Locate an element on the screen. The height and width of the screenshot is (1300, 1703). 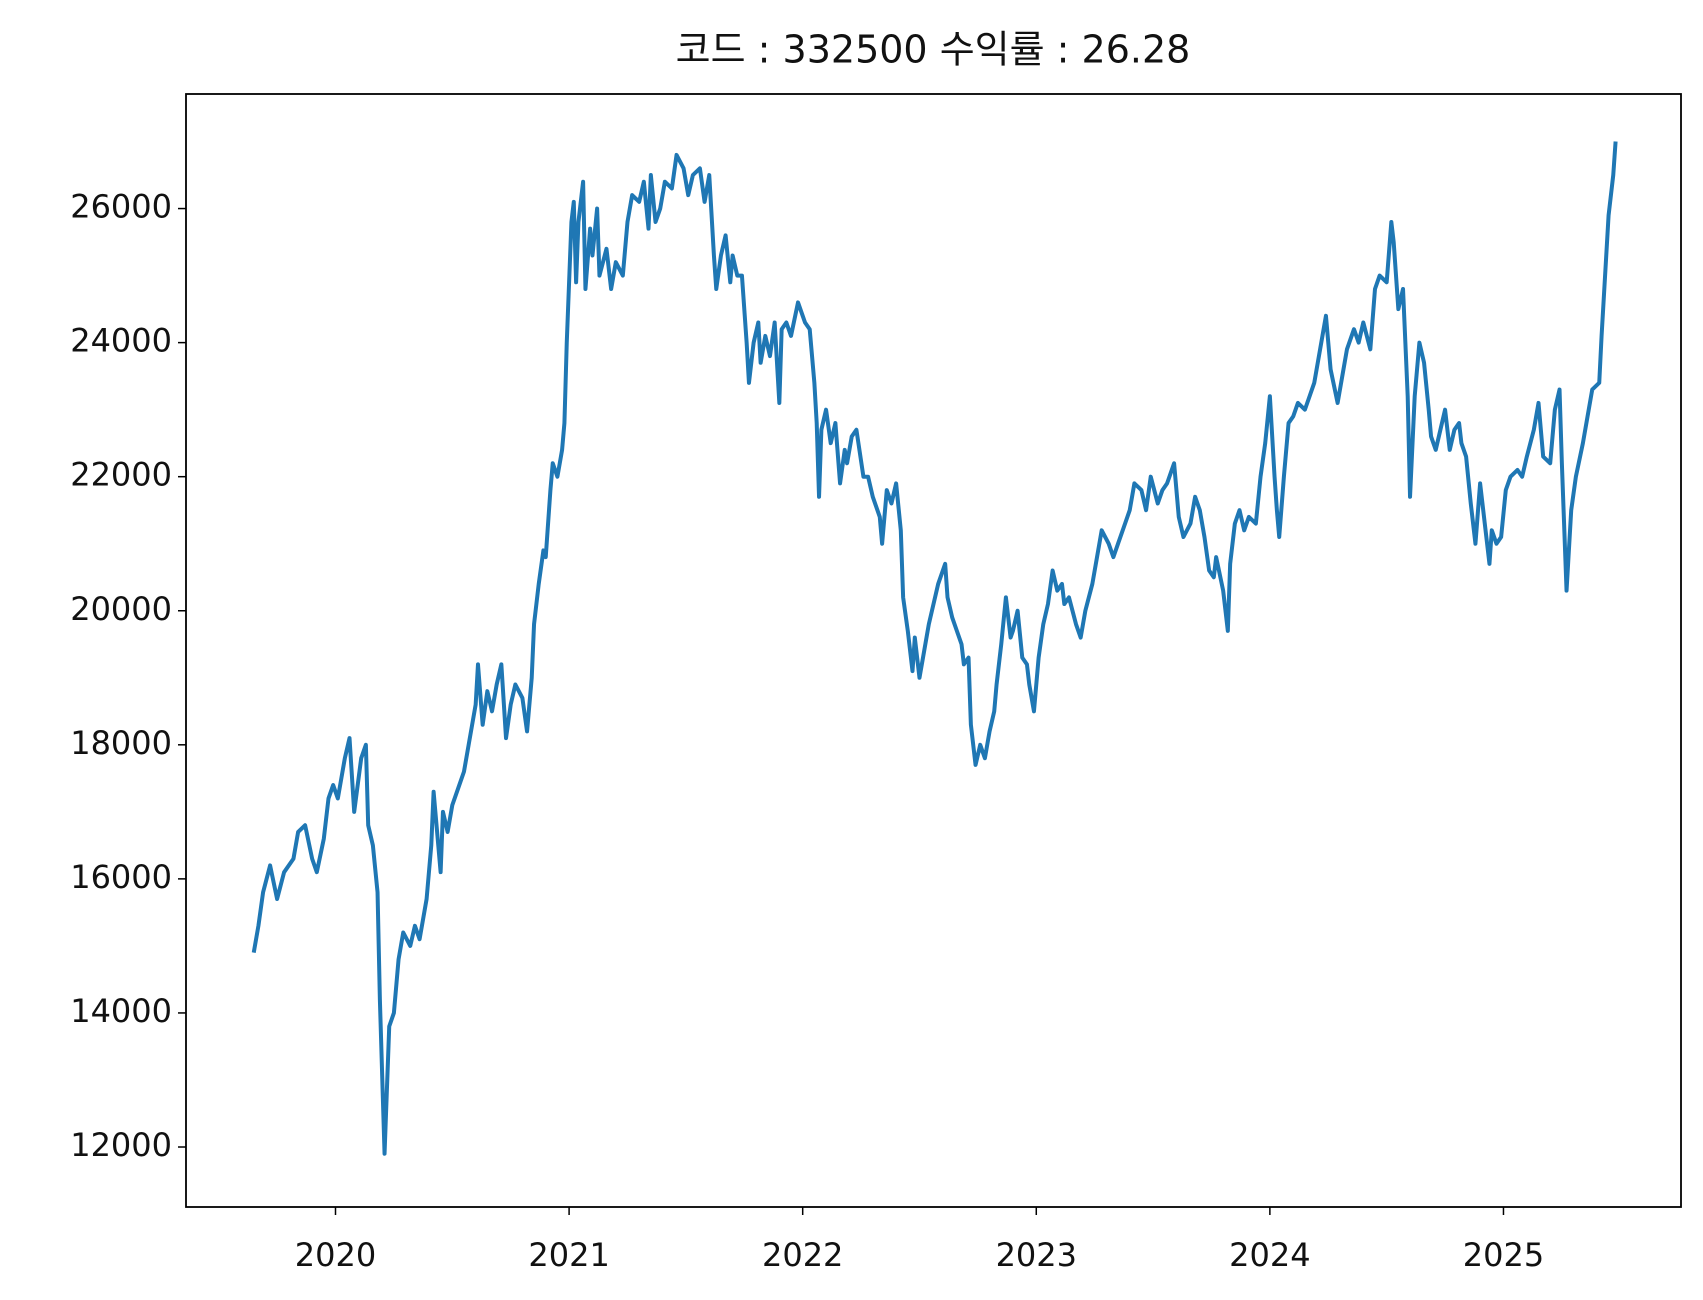
x-tick-label: 2023 is located at coordinates (1036, 1255).